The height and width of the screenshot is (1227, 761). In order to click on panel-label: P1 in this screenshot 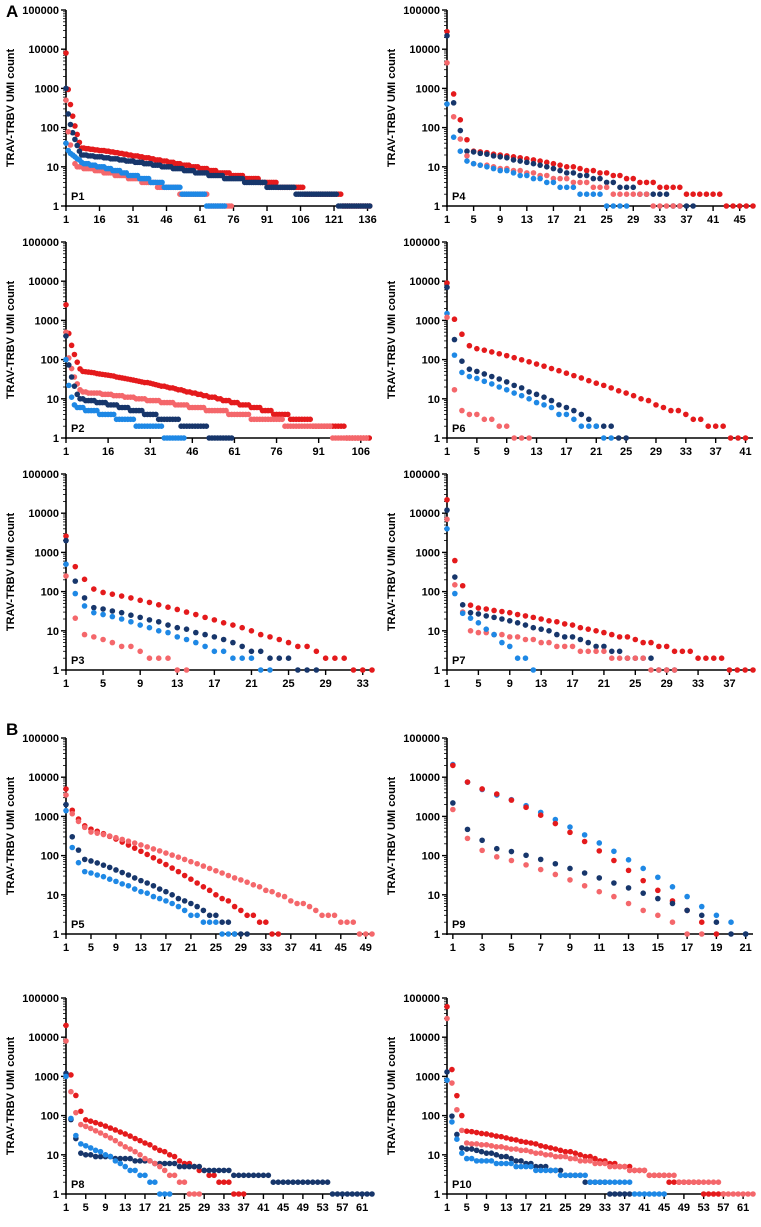, I will do `click(77, 197)`.